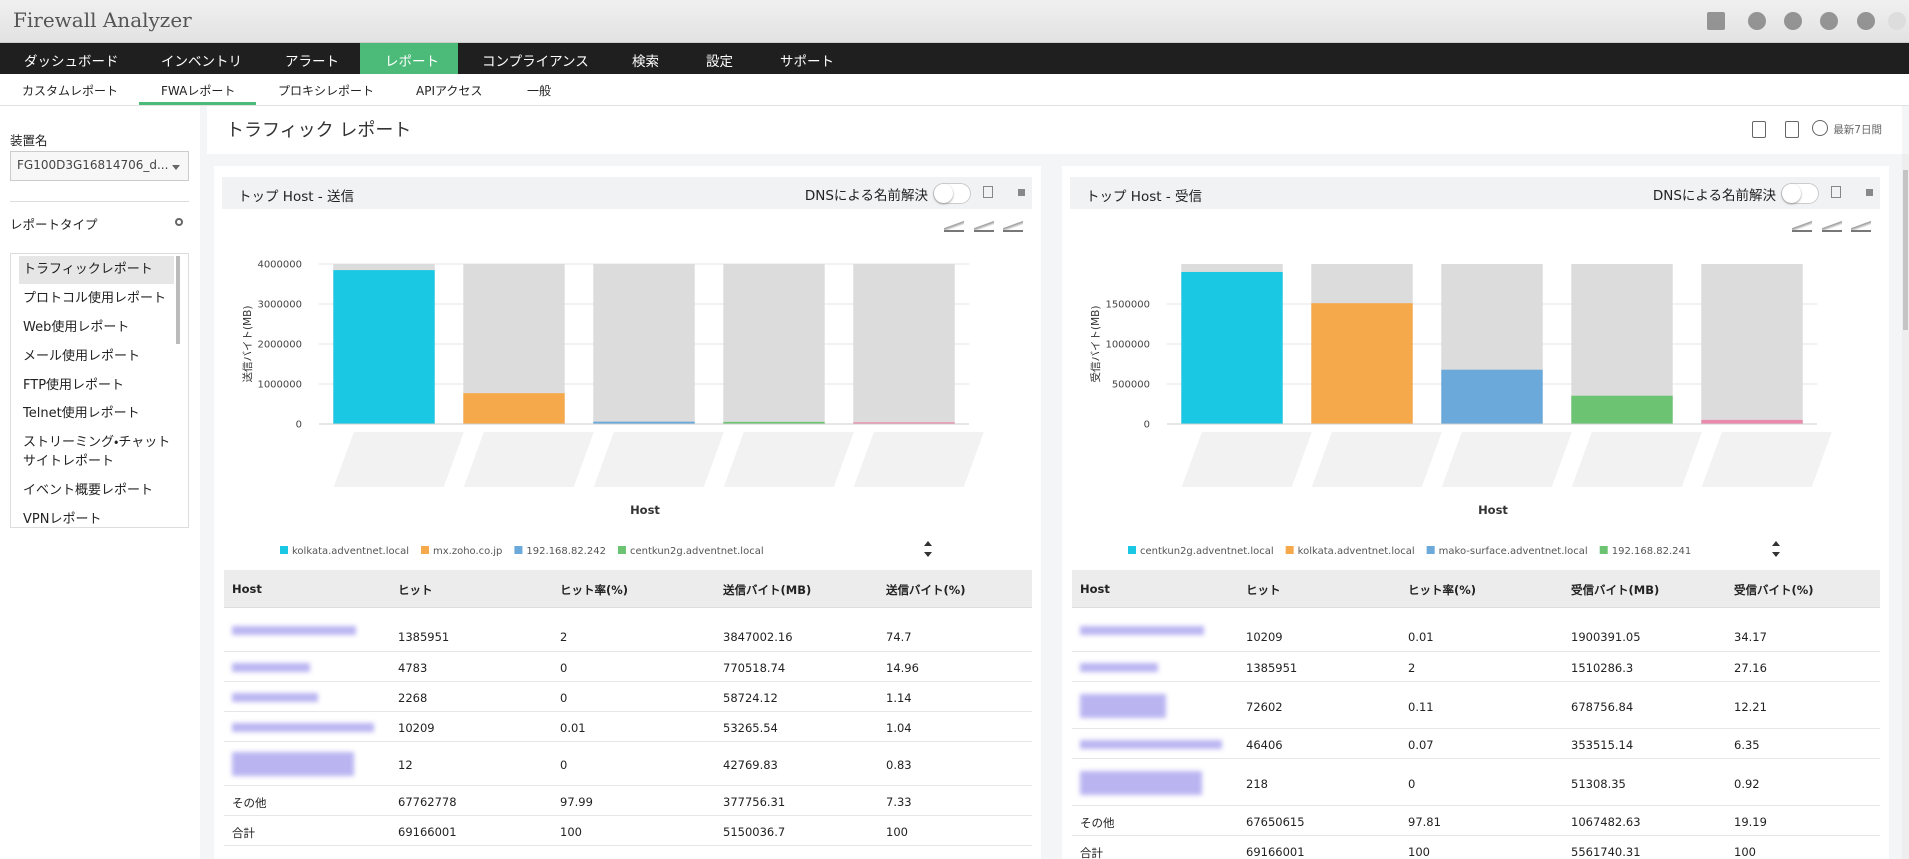  I want to click on report-type-item: Web使用レポート, so click(76, 327).